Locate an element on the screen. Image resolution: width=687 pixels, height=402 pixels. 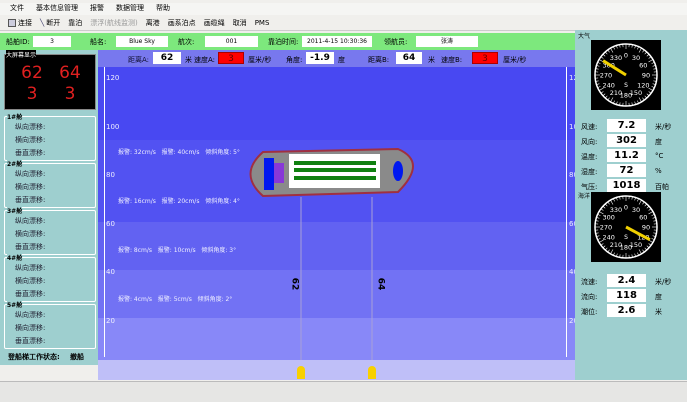
hold-title: 1#舱 is located at coordinates (15, 116).